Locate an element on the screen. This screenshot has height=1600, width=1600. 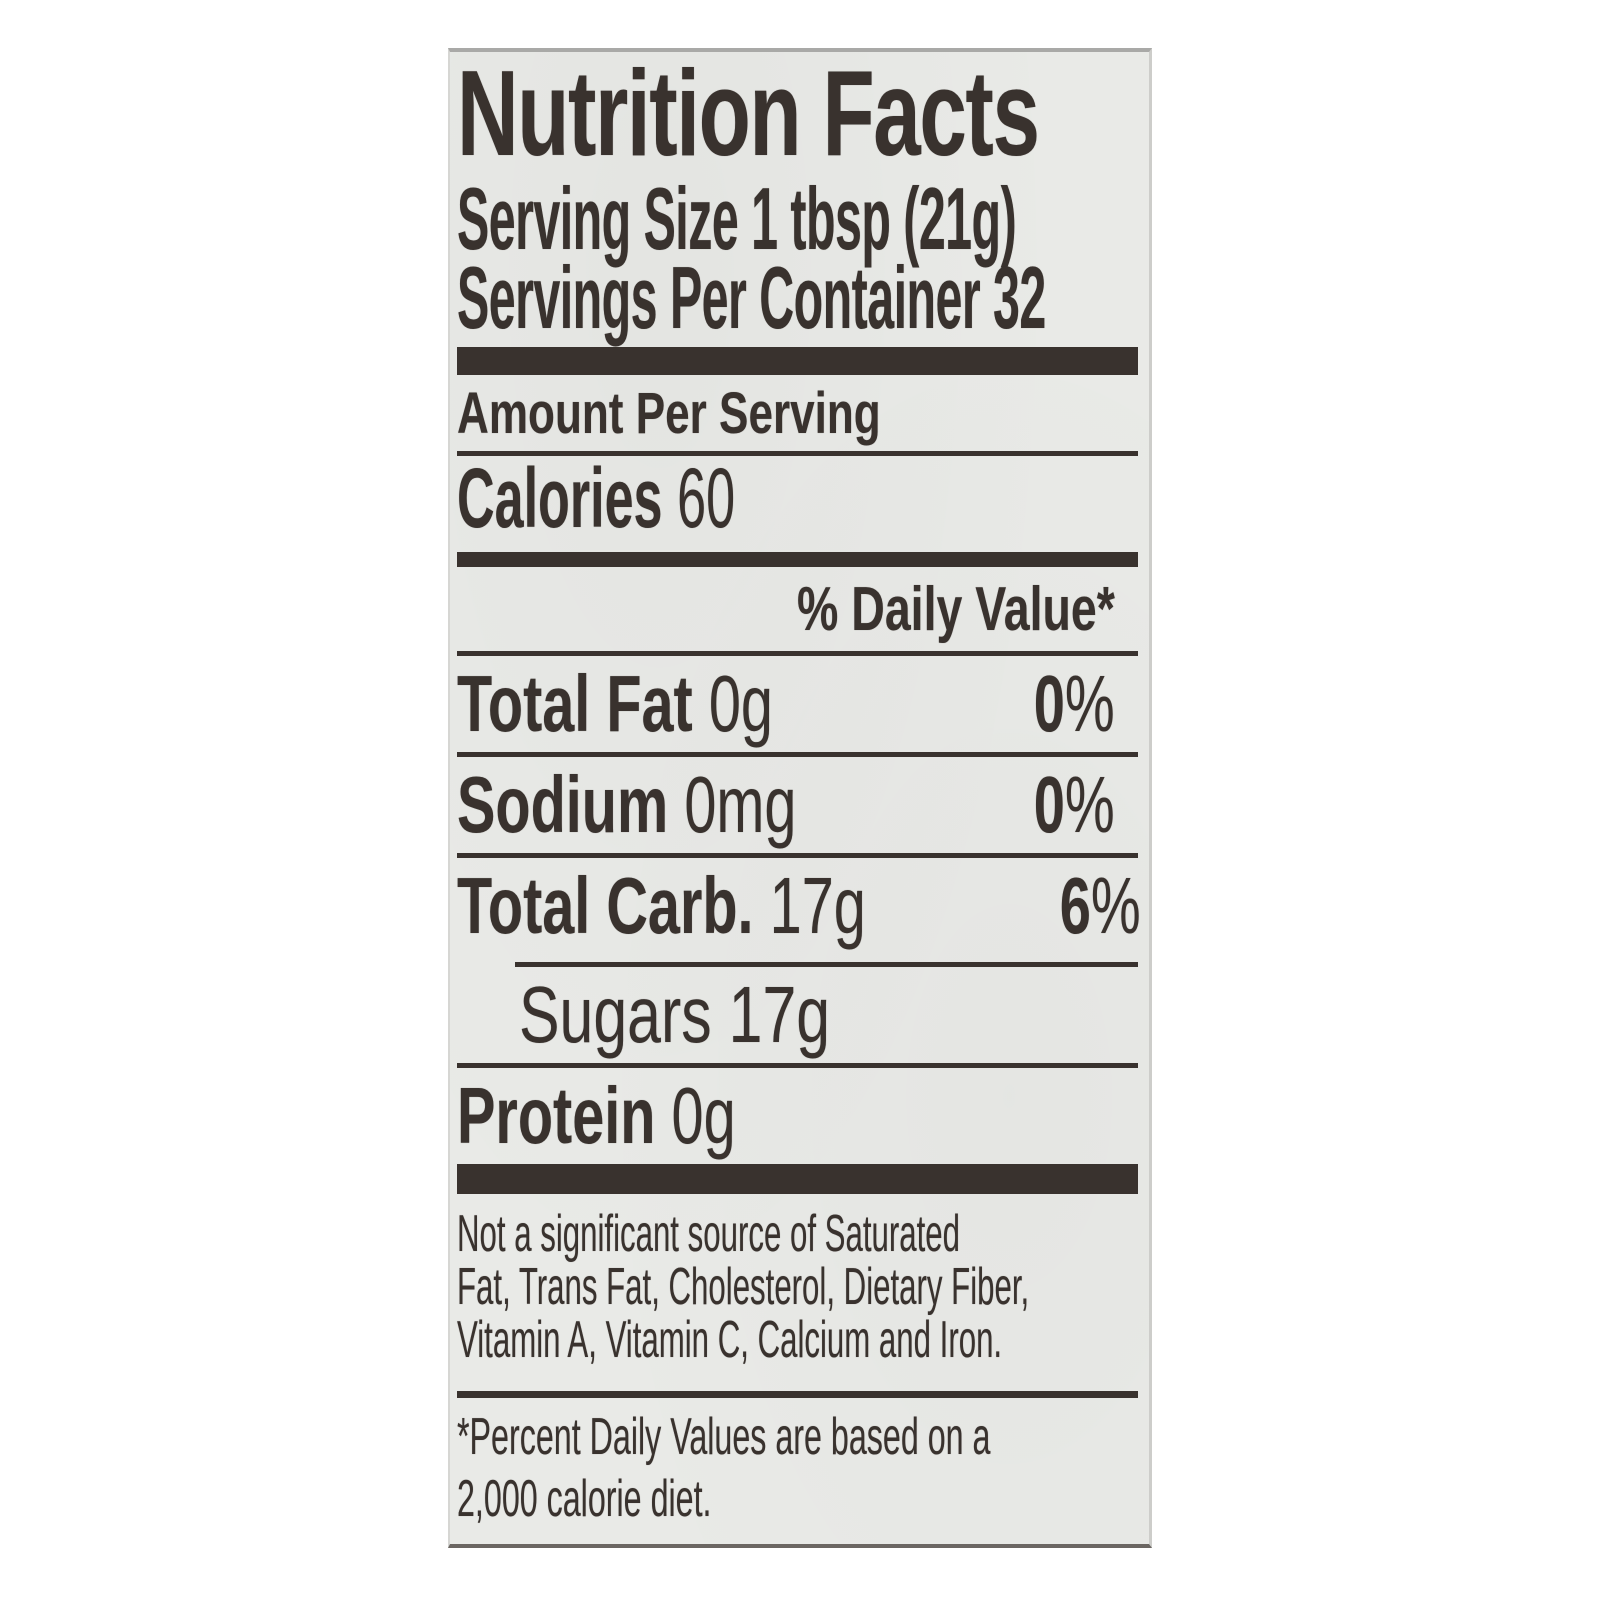
sub-nutrient-text: Sugars 17g is located at coordinates (674, 1015).